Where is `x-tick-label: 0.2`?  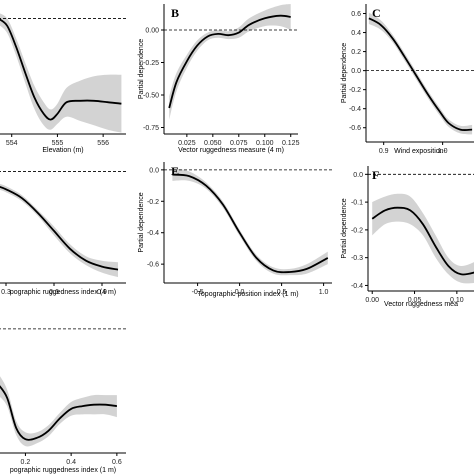
x-tick-label: 0.2 is located at coordinates (26, 462).